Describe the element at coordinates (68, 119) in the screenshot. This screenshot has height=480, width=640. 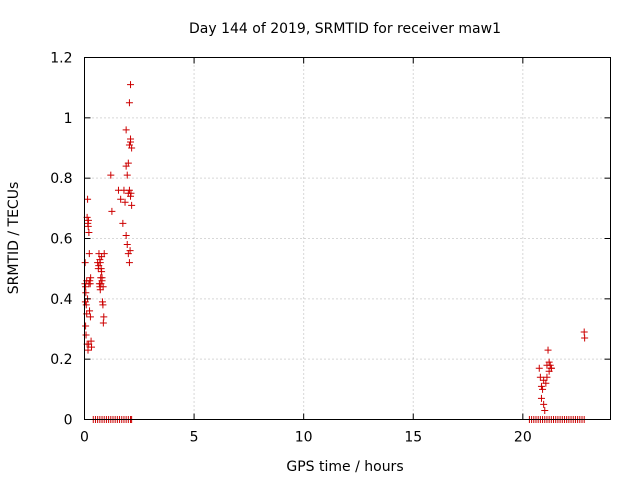
I see `y-tick-label: 1` at that location.